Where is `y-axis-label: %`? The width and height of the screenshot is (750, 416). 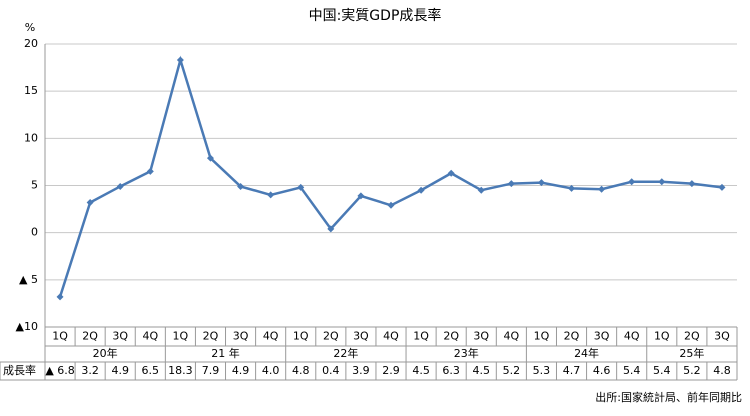 y-axis-label: % is located at coordinates (30, 27).